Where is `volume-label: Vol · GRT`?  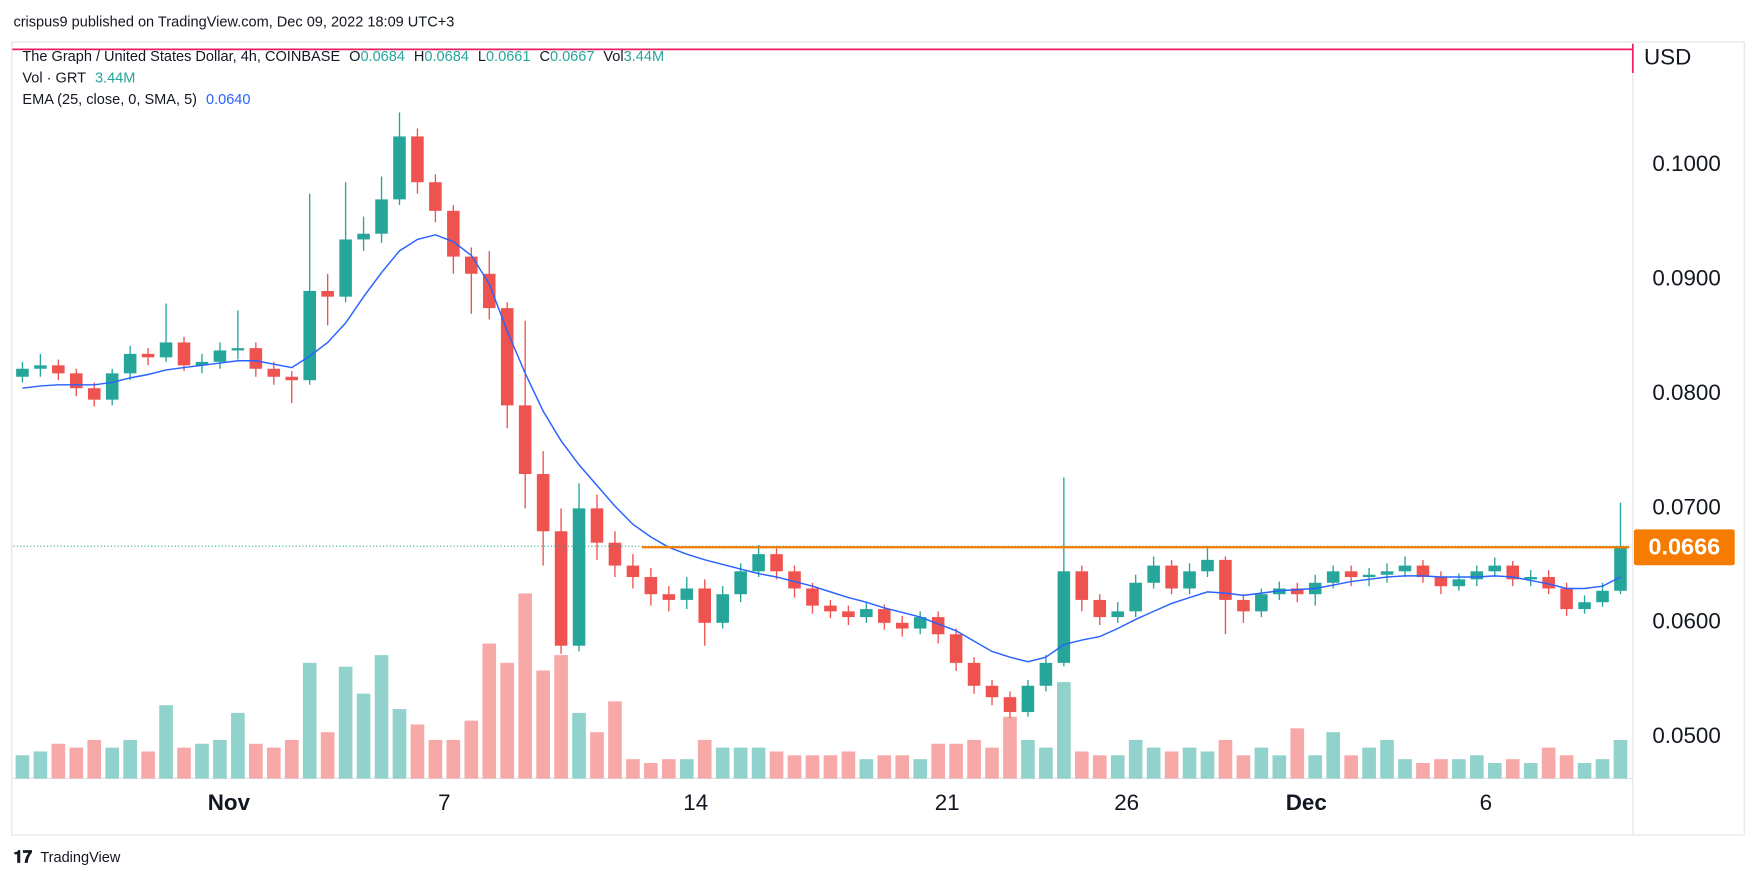
volume-label: Vol · GRT is located at coordinates (54, 78).